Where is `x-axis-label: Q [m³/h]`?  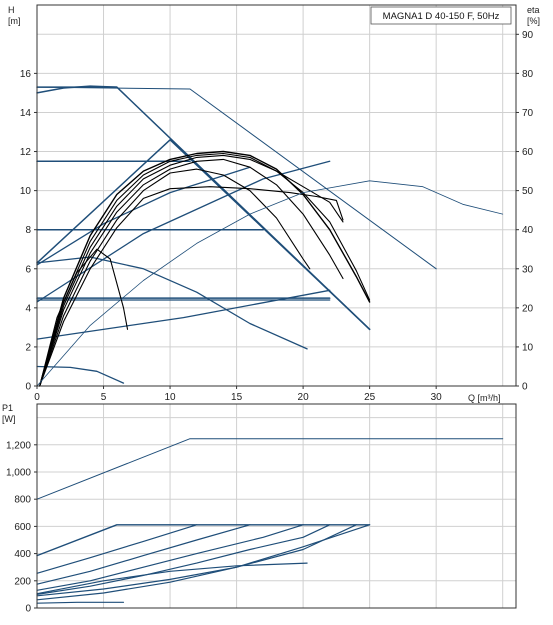 x-axis-label: Q [m³/h] is located at coordinates (484, 398).